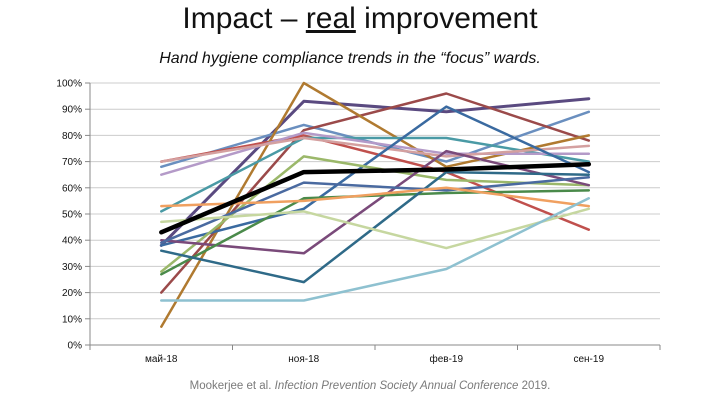  Describe the element at coordinates (534, 386) in the screenshot. I see `citation-year: 2019.` at that location.